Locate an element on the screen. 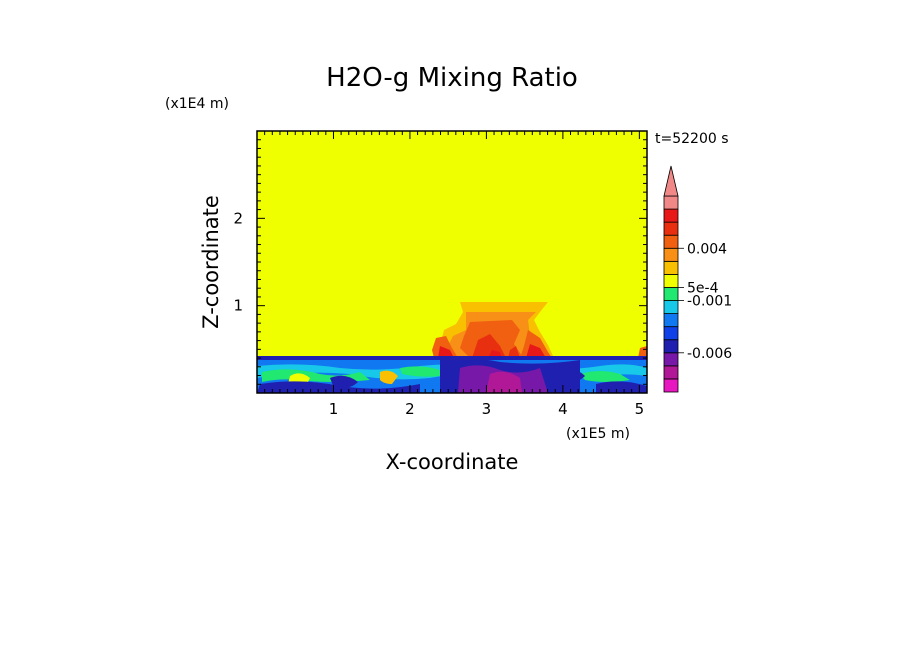 The height and width of the screenshot is (654, 904). time-label: t=52200 s is located at coordinates (692, 139).